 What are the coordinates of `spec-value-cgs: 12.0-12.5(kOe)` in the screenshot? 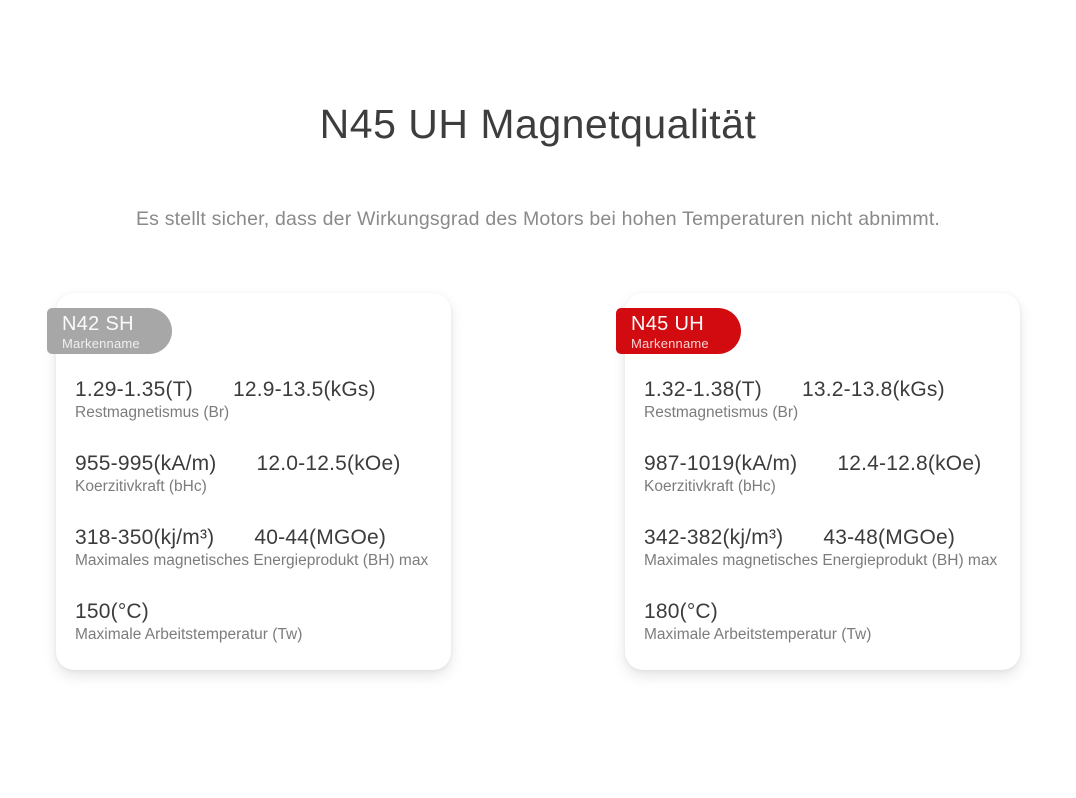 It's located at (328, 463).